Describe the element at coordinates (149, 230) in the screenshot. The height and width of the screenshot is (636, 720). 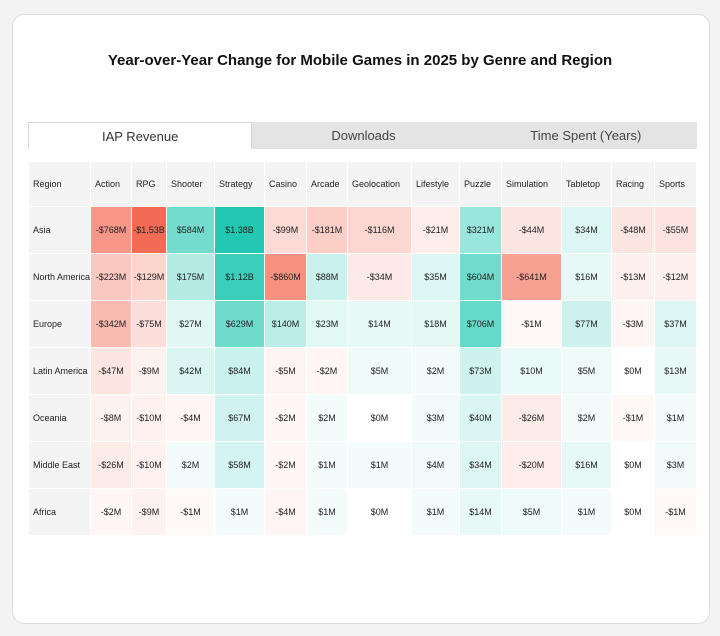
I see `heatmap-cell: -$1.53B` at that location.